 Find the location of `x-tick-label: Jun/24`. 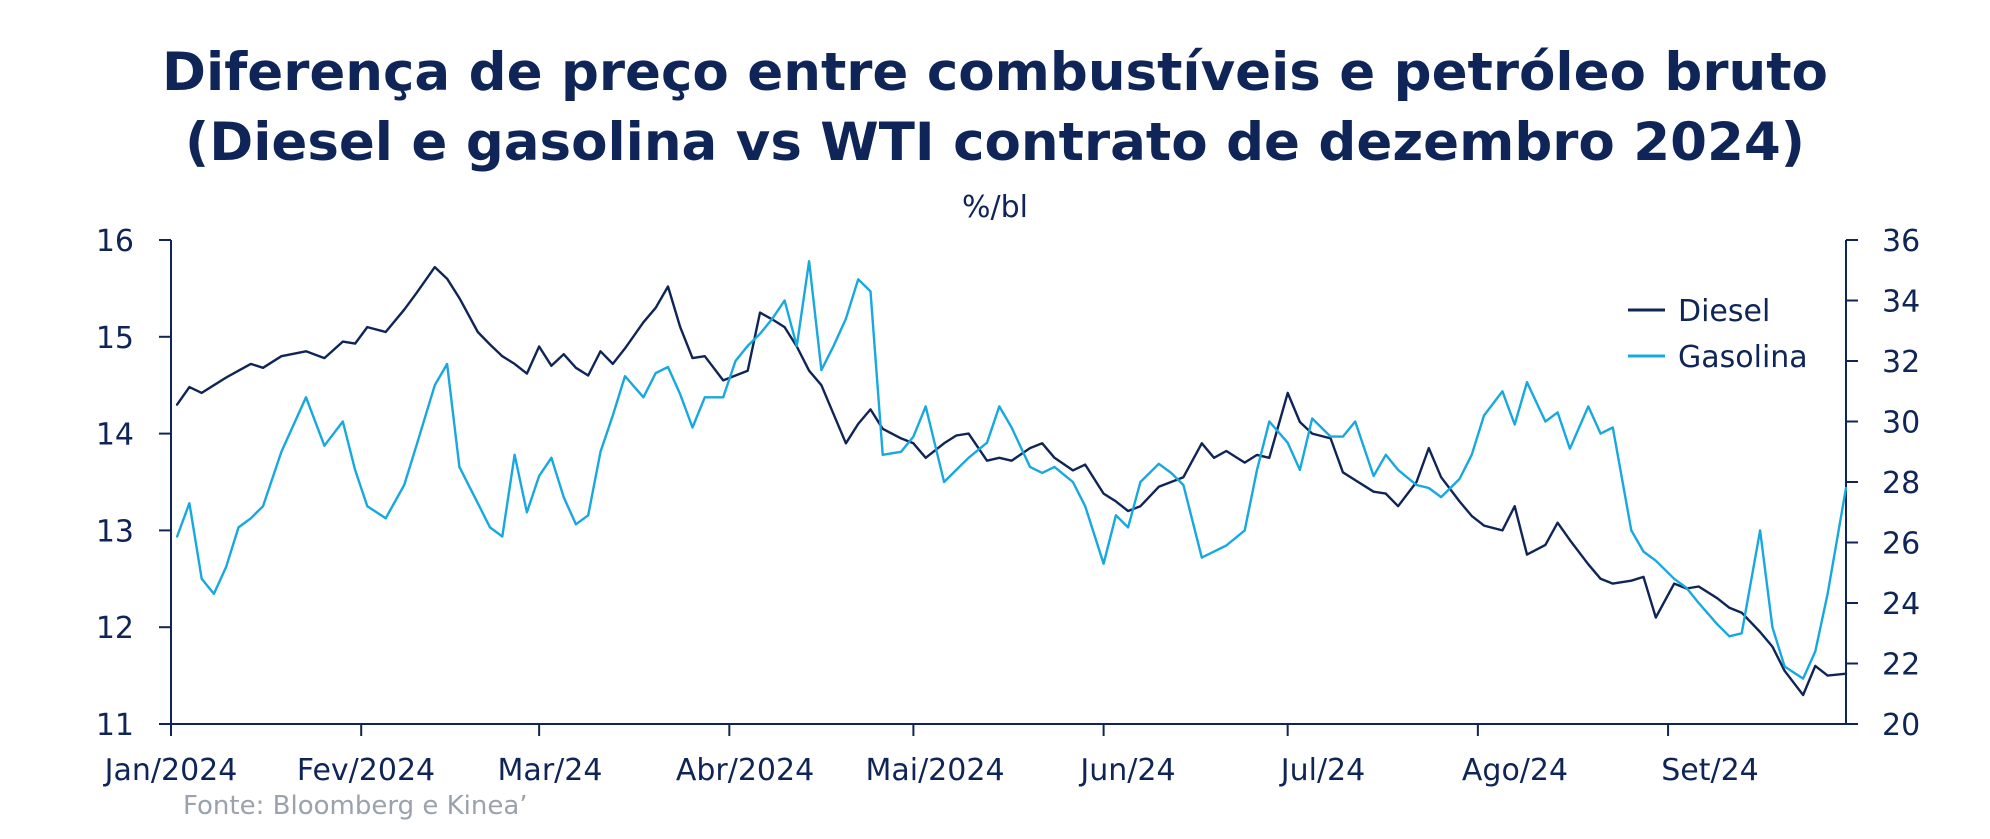

x-tick-label: Jun/24 is located at coordinates (1126, 770).